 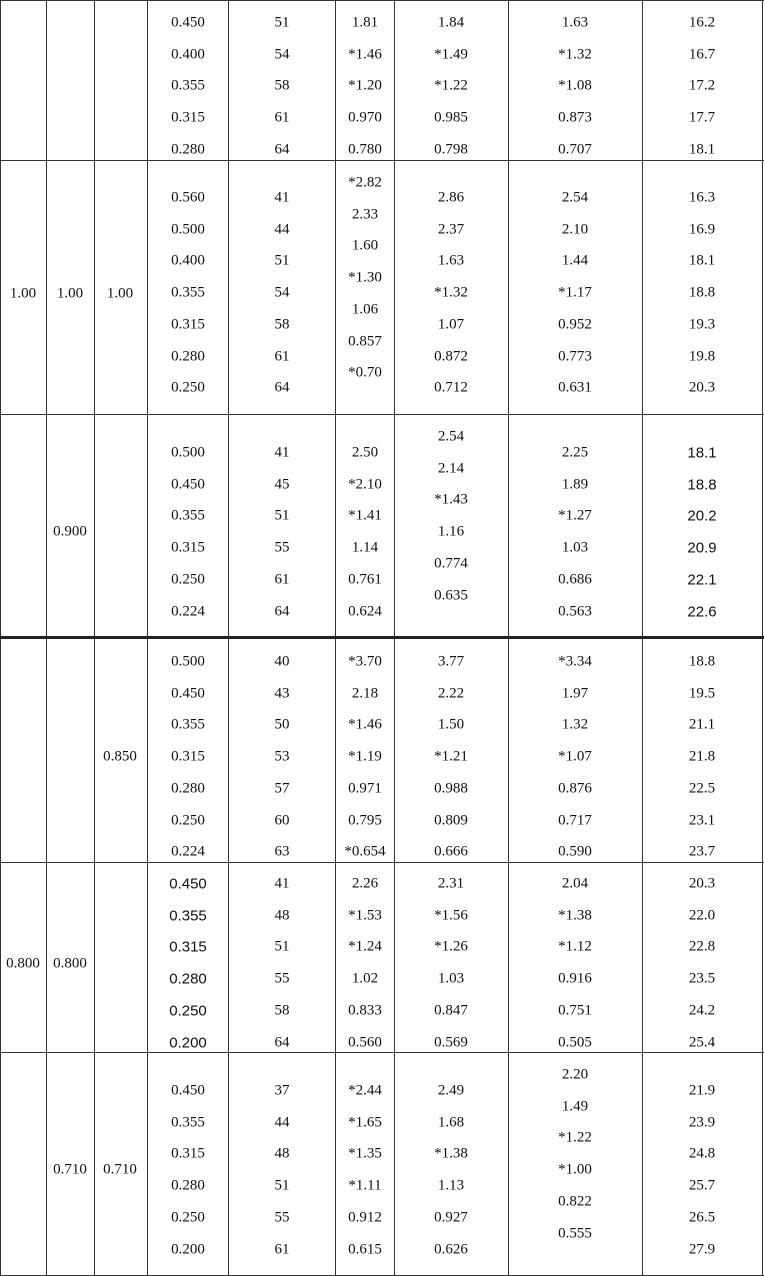 What do you see at coordinates (451, 693) in the screenshot?
I see `table-cell: 2.22` at bounding box center [451, 693].